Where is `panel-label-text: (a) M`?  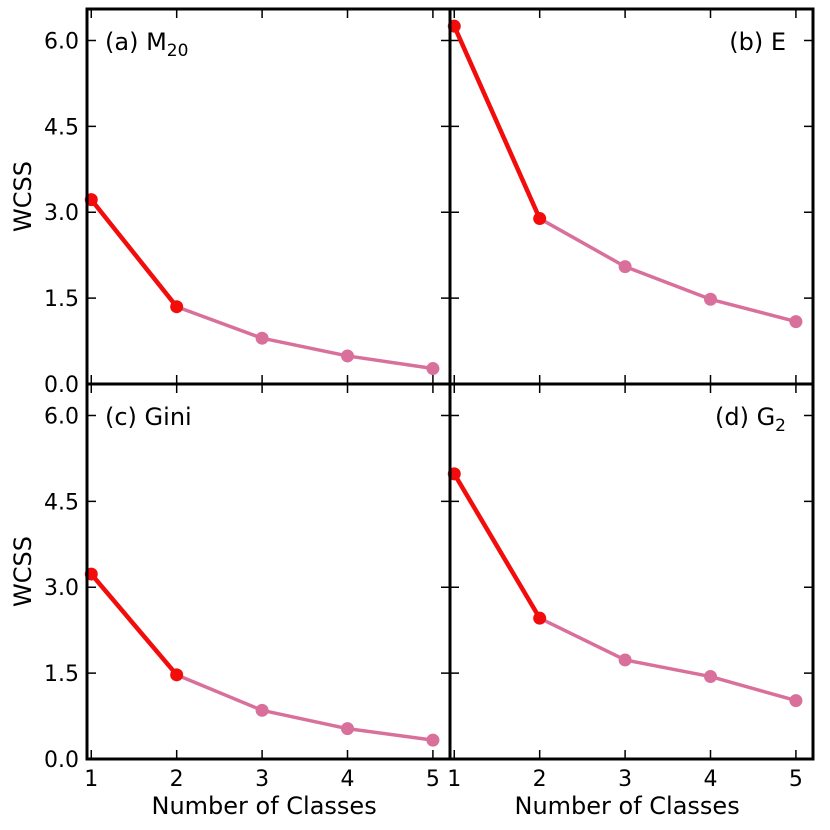
panel-label-text: (a) M is located at coordinates (136, 42).